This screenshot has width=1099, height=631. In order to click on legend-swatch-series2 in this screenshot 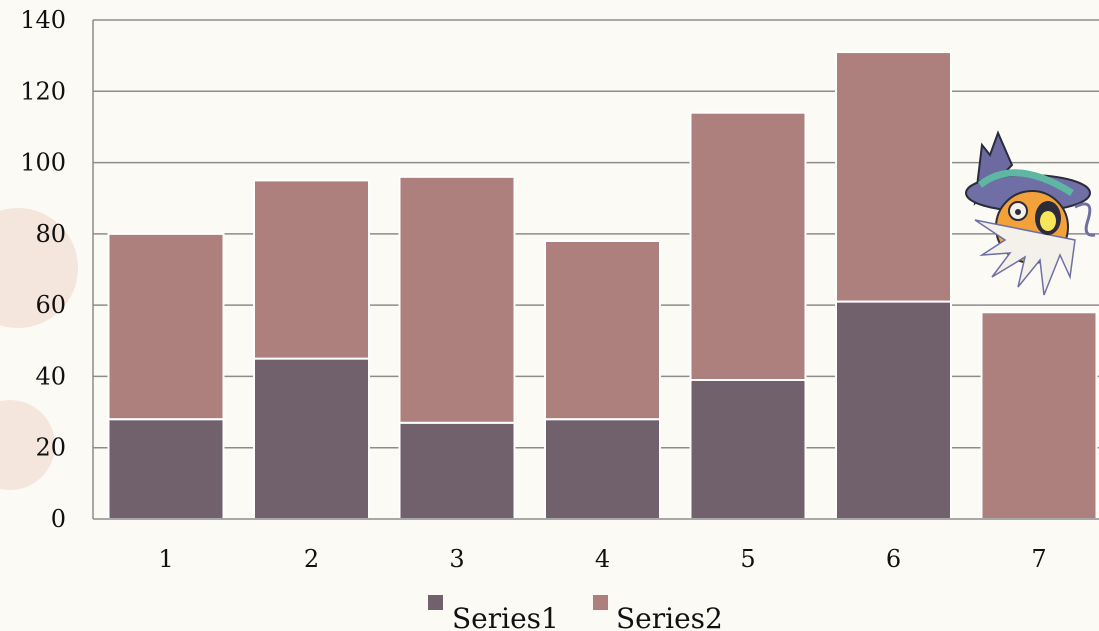, I will do `click(600, 602)`.